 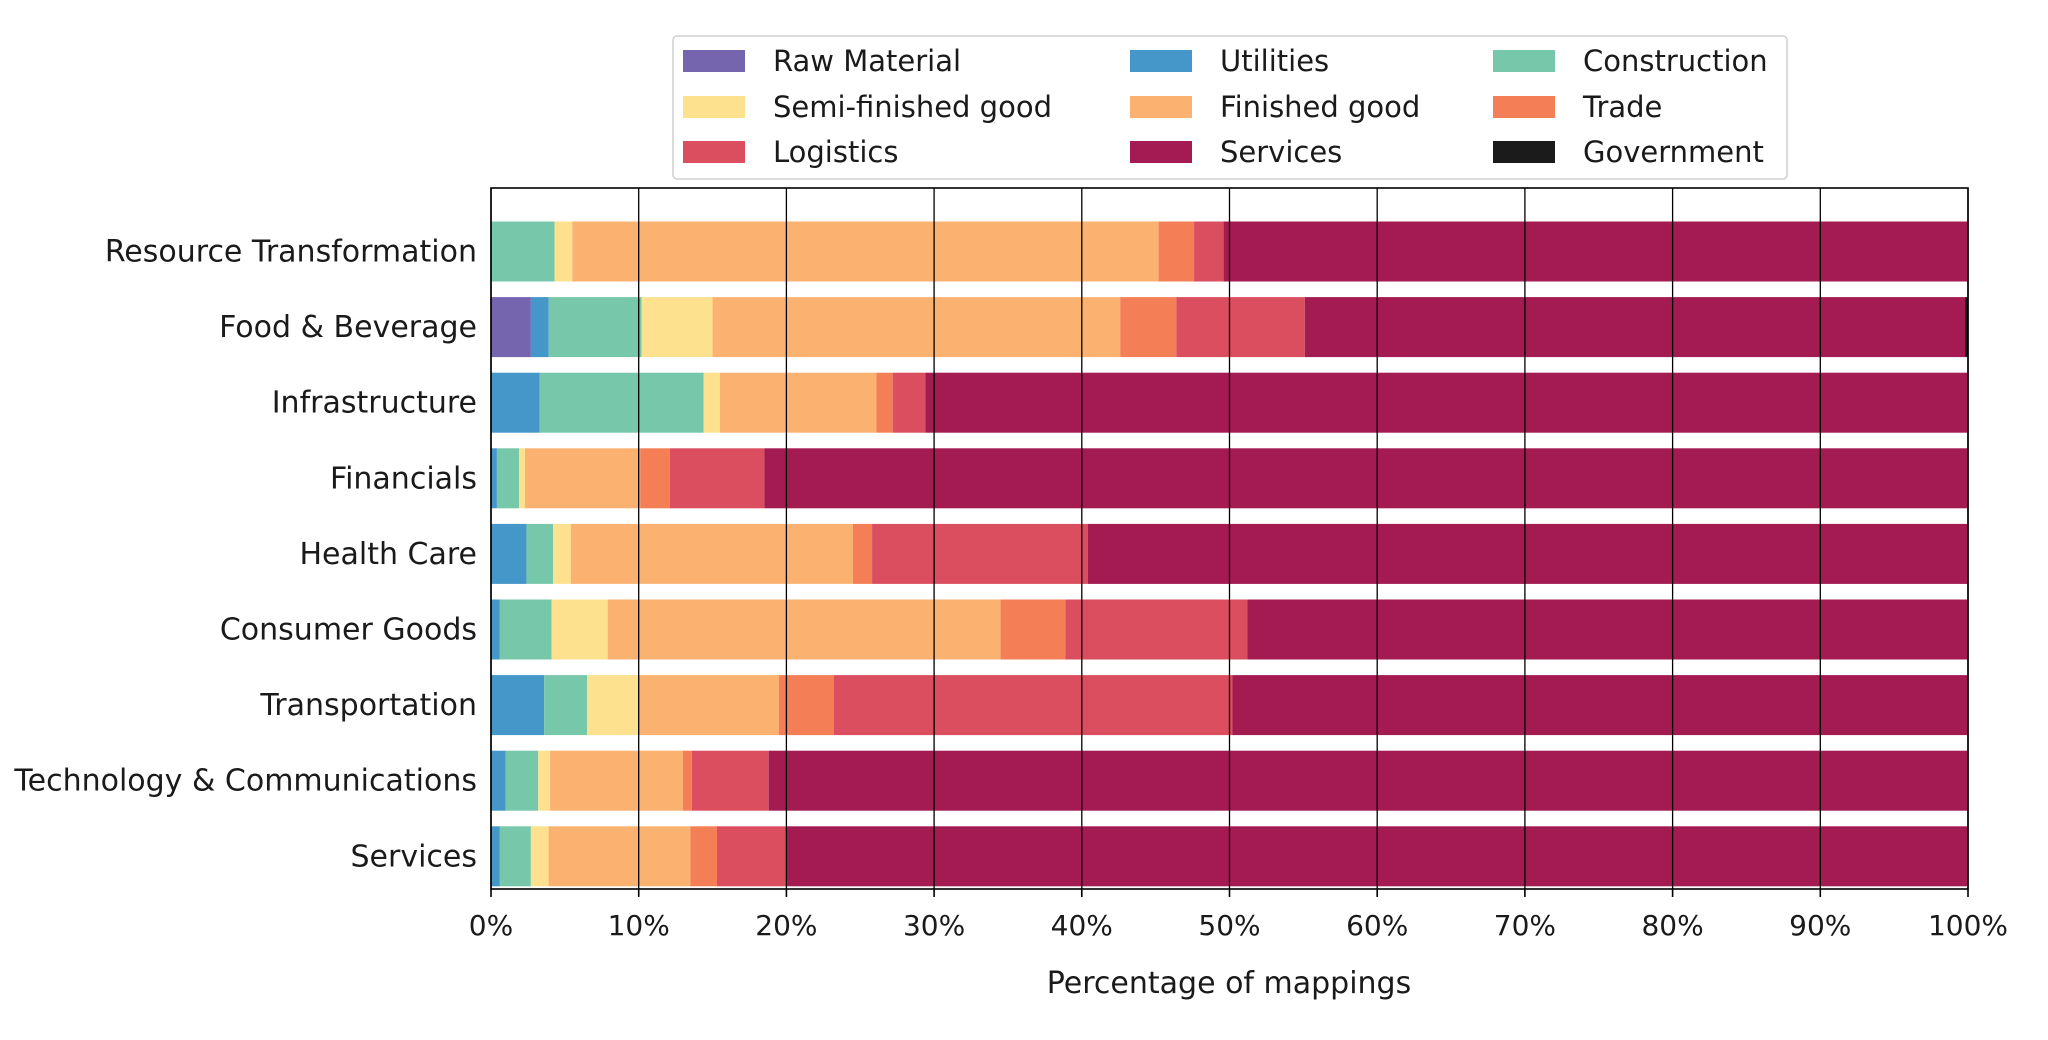 I want to click on bar-health-care-semi-finished-good, so click(x=562, y=553).